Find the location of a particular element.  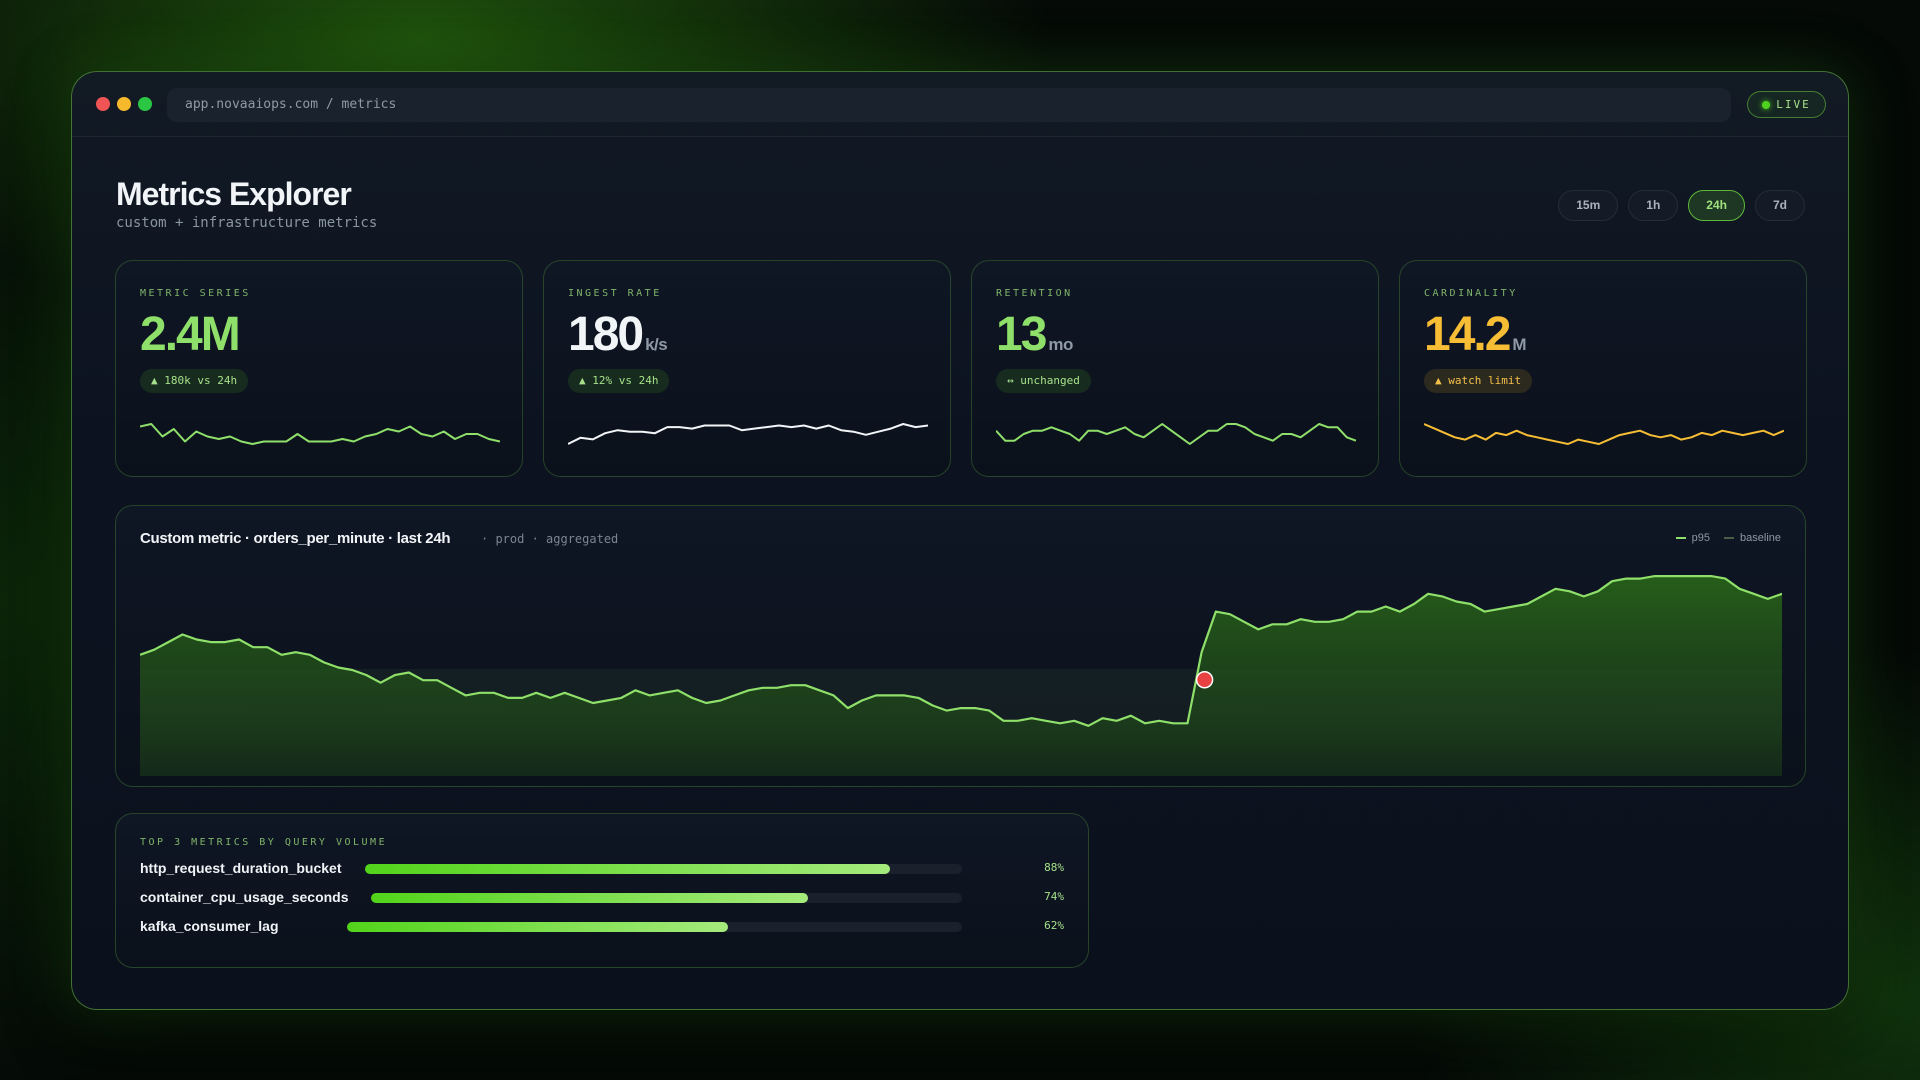

metric-percent: 62% is located at coordinates (1054, 925).